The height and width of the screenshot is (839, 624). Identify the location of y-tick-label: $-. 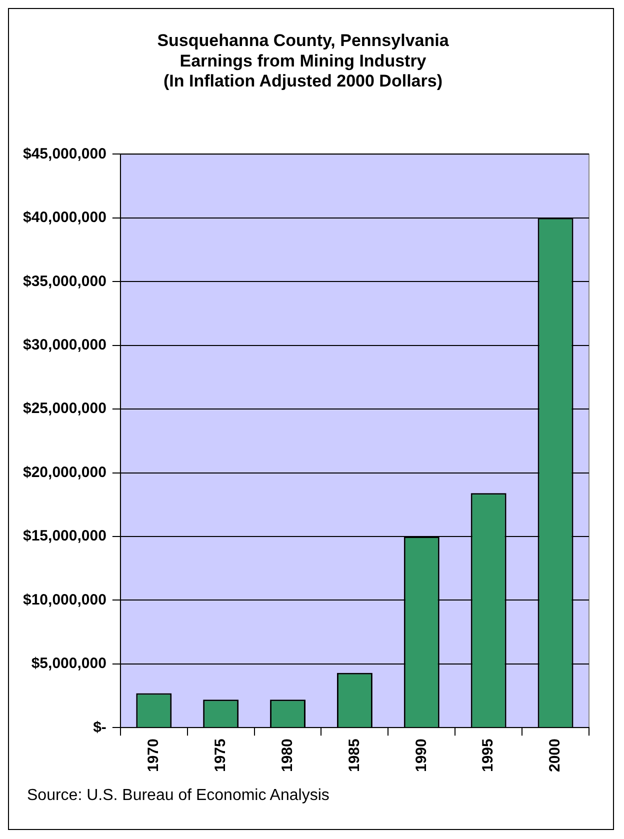
(99, 727).